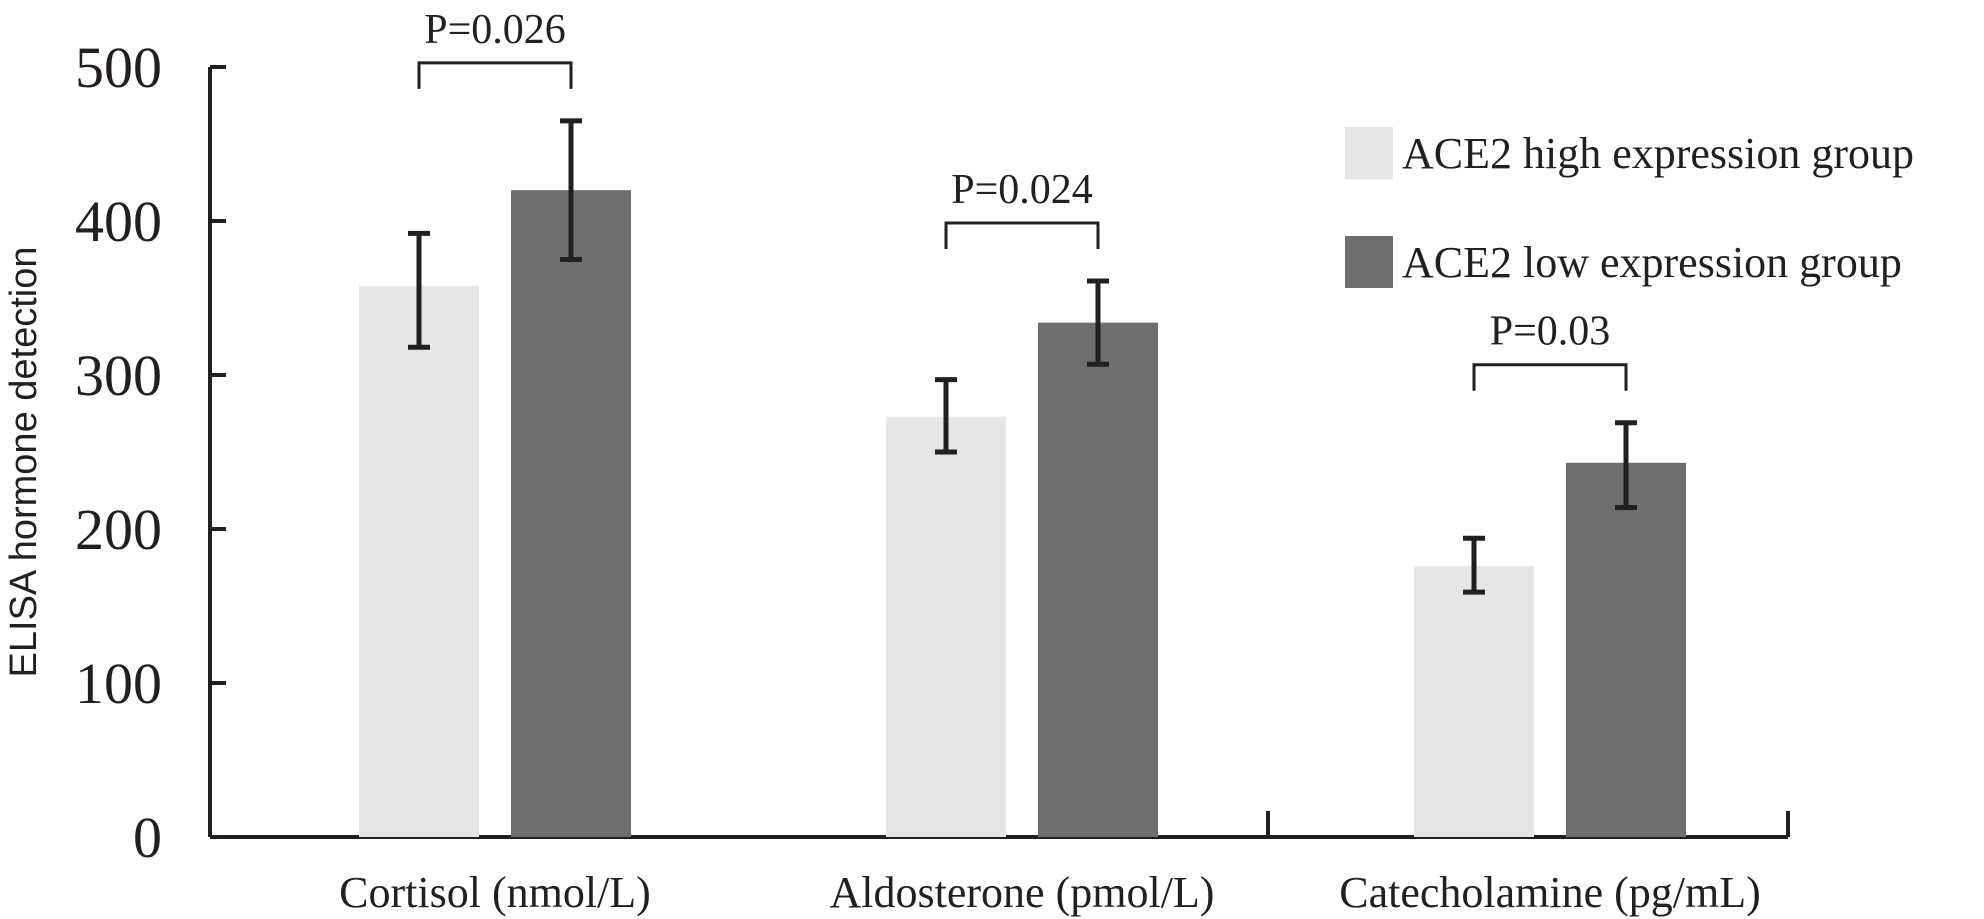  Describe the element at coordinates (495, 892) in the screenshot. I see `x-tick-label: Cortisol (nmol/L)` at that location.